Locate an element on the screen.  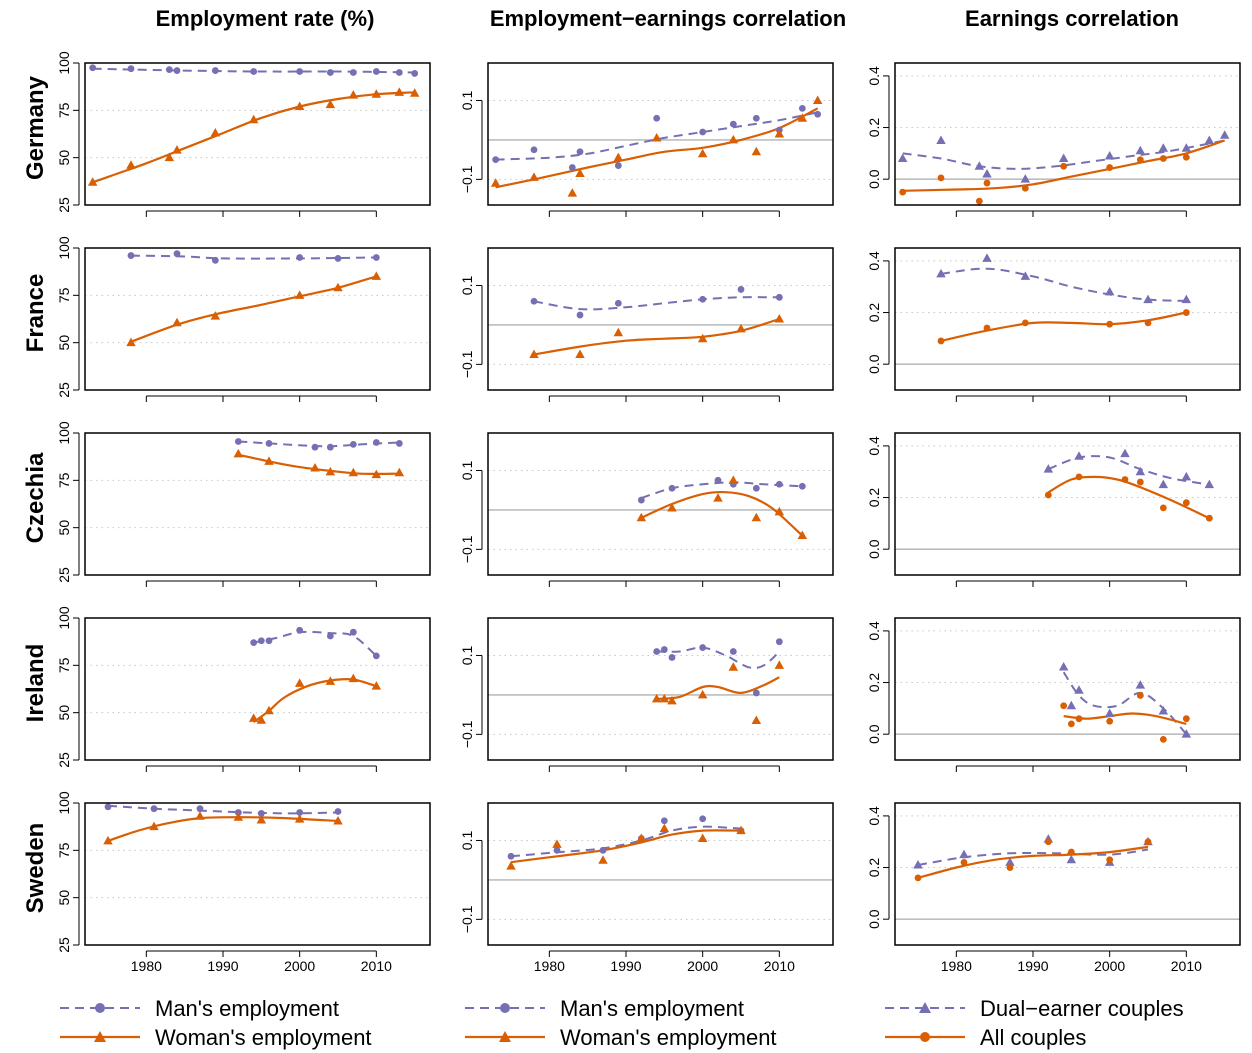
y-tick-label: 100 is located at coordinates (64, 433).